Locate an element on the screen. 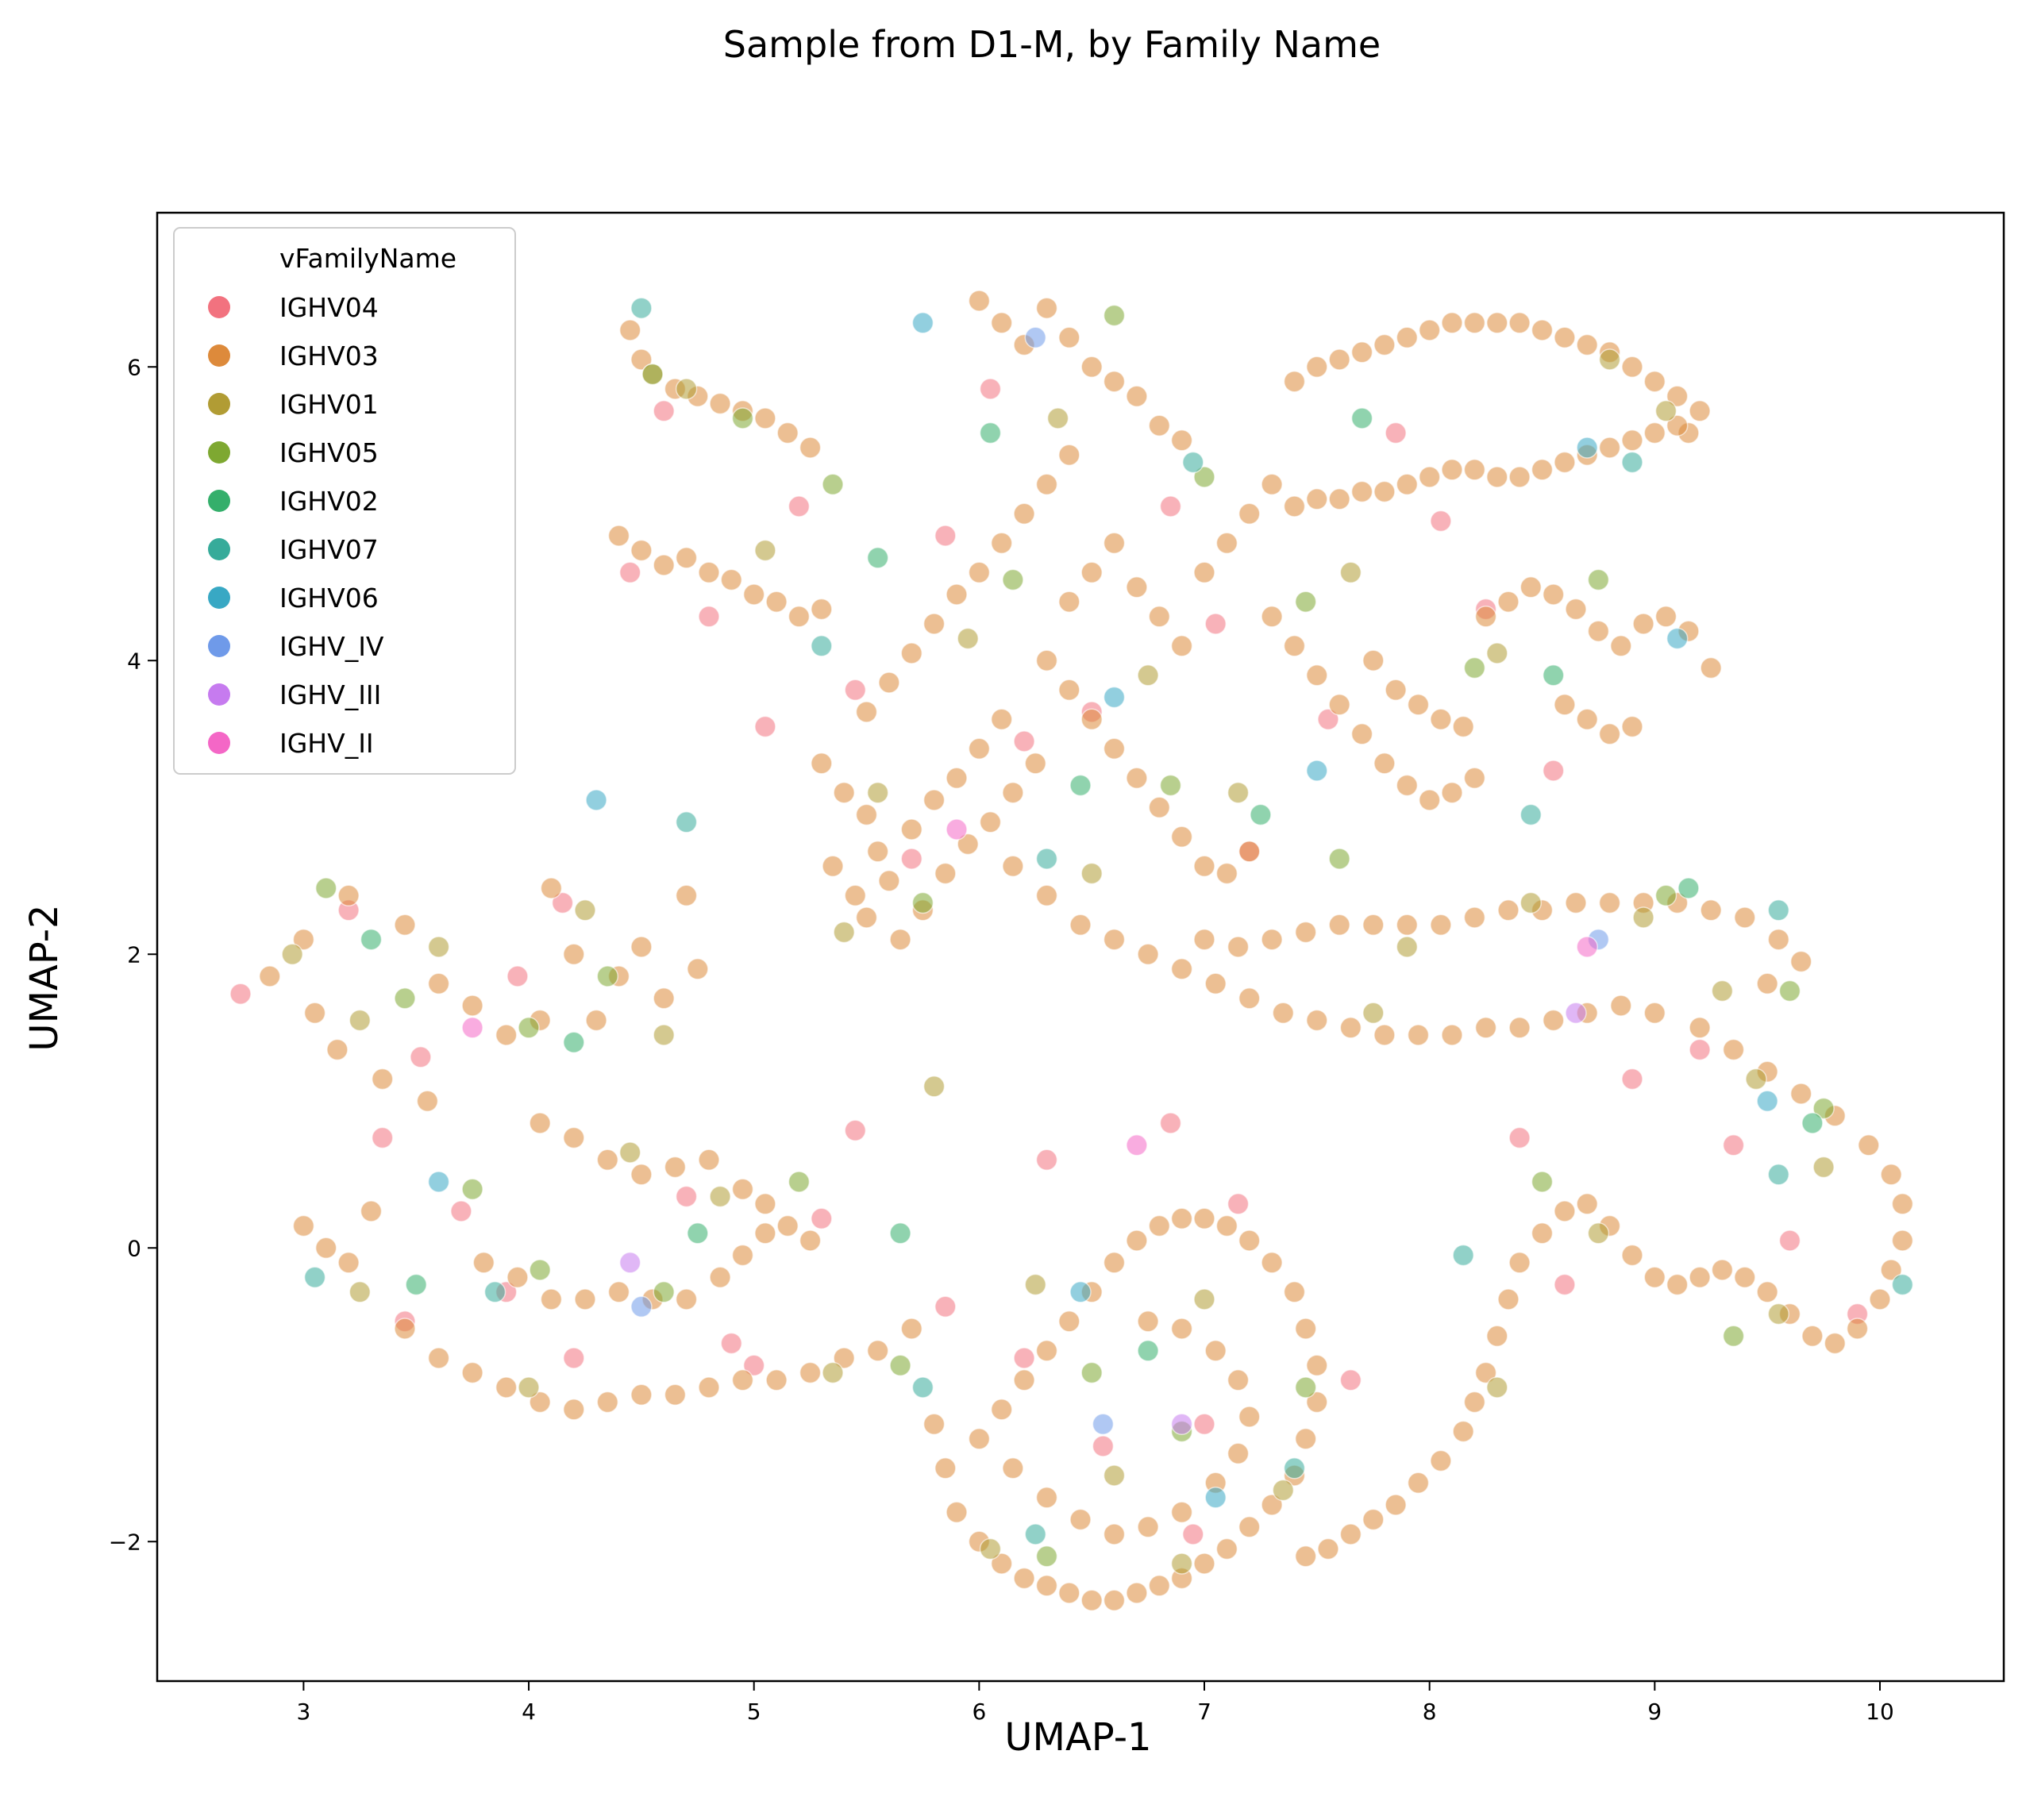  legend-label: IGHV_II is located at coordinates (326, 743).